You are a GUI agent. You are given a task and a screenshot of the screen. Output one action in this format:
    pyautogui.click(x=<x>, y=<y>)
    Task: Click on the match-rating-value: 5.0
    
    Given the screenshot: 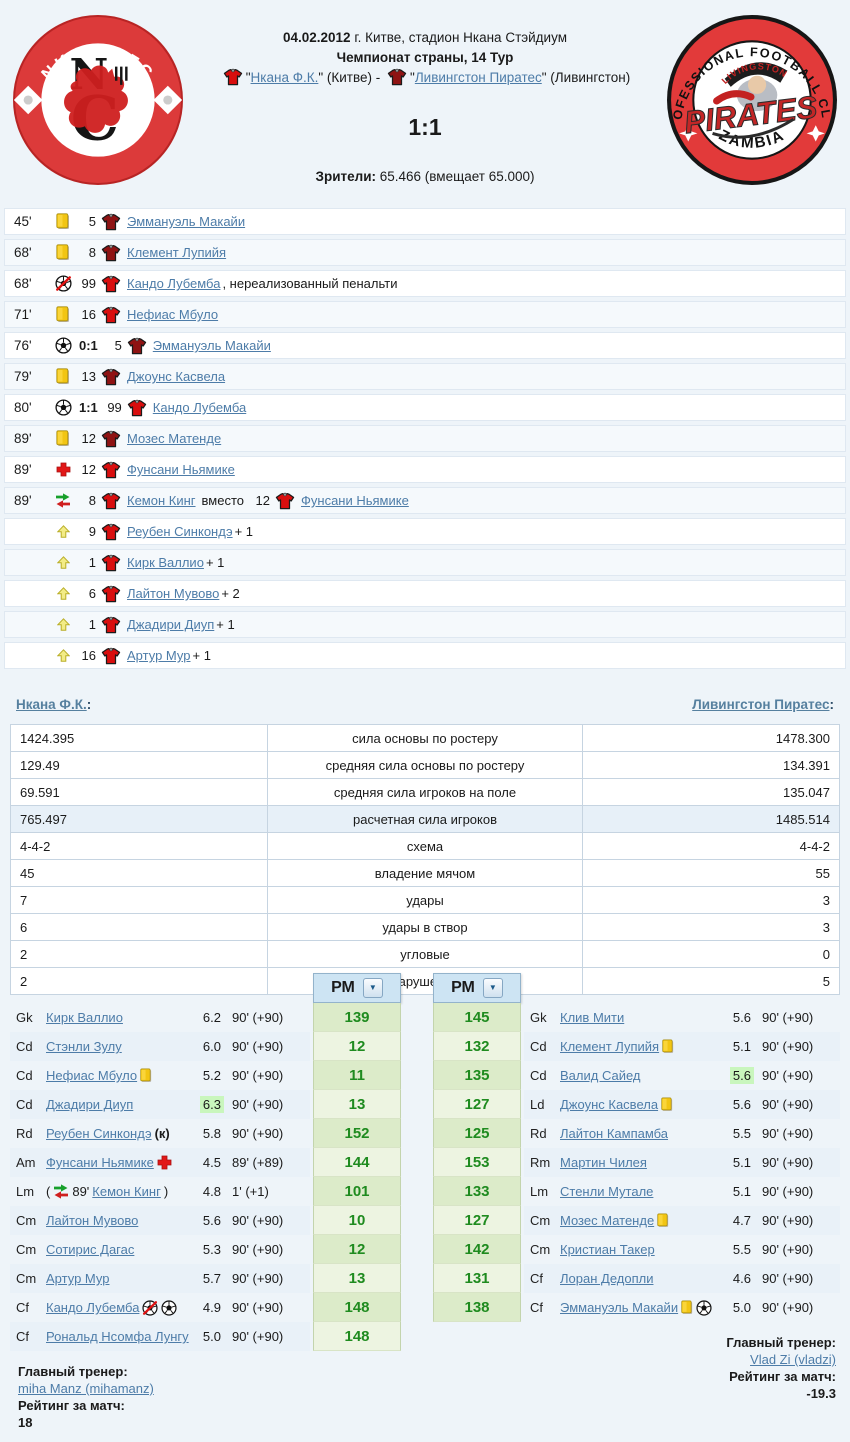 What is the action you would take?
    pyautogui.click(x=211, y=1336)
    